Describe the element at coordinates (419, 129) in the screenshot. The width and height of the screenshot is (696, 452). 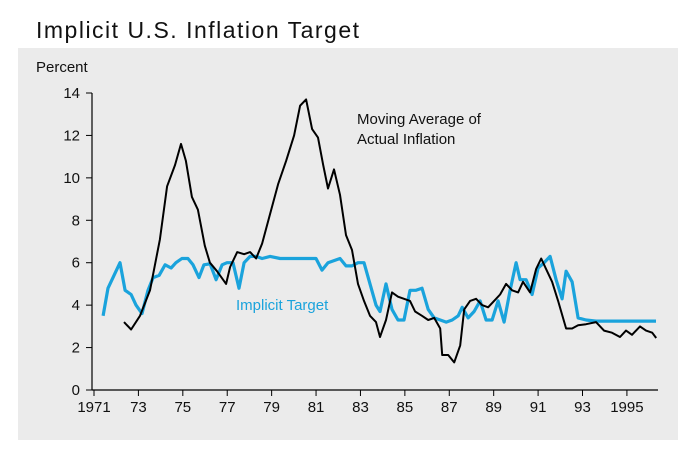
I see `series-label: Moving Average of Actual Inflation` at that location.